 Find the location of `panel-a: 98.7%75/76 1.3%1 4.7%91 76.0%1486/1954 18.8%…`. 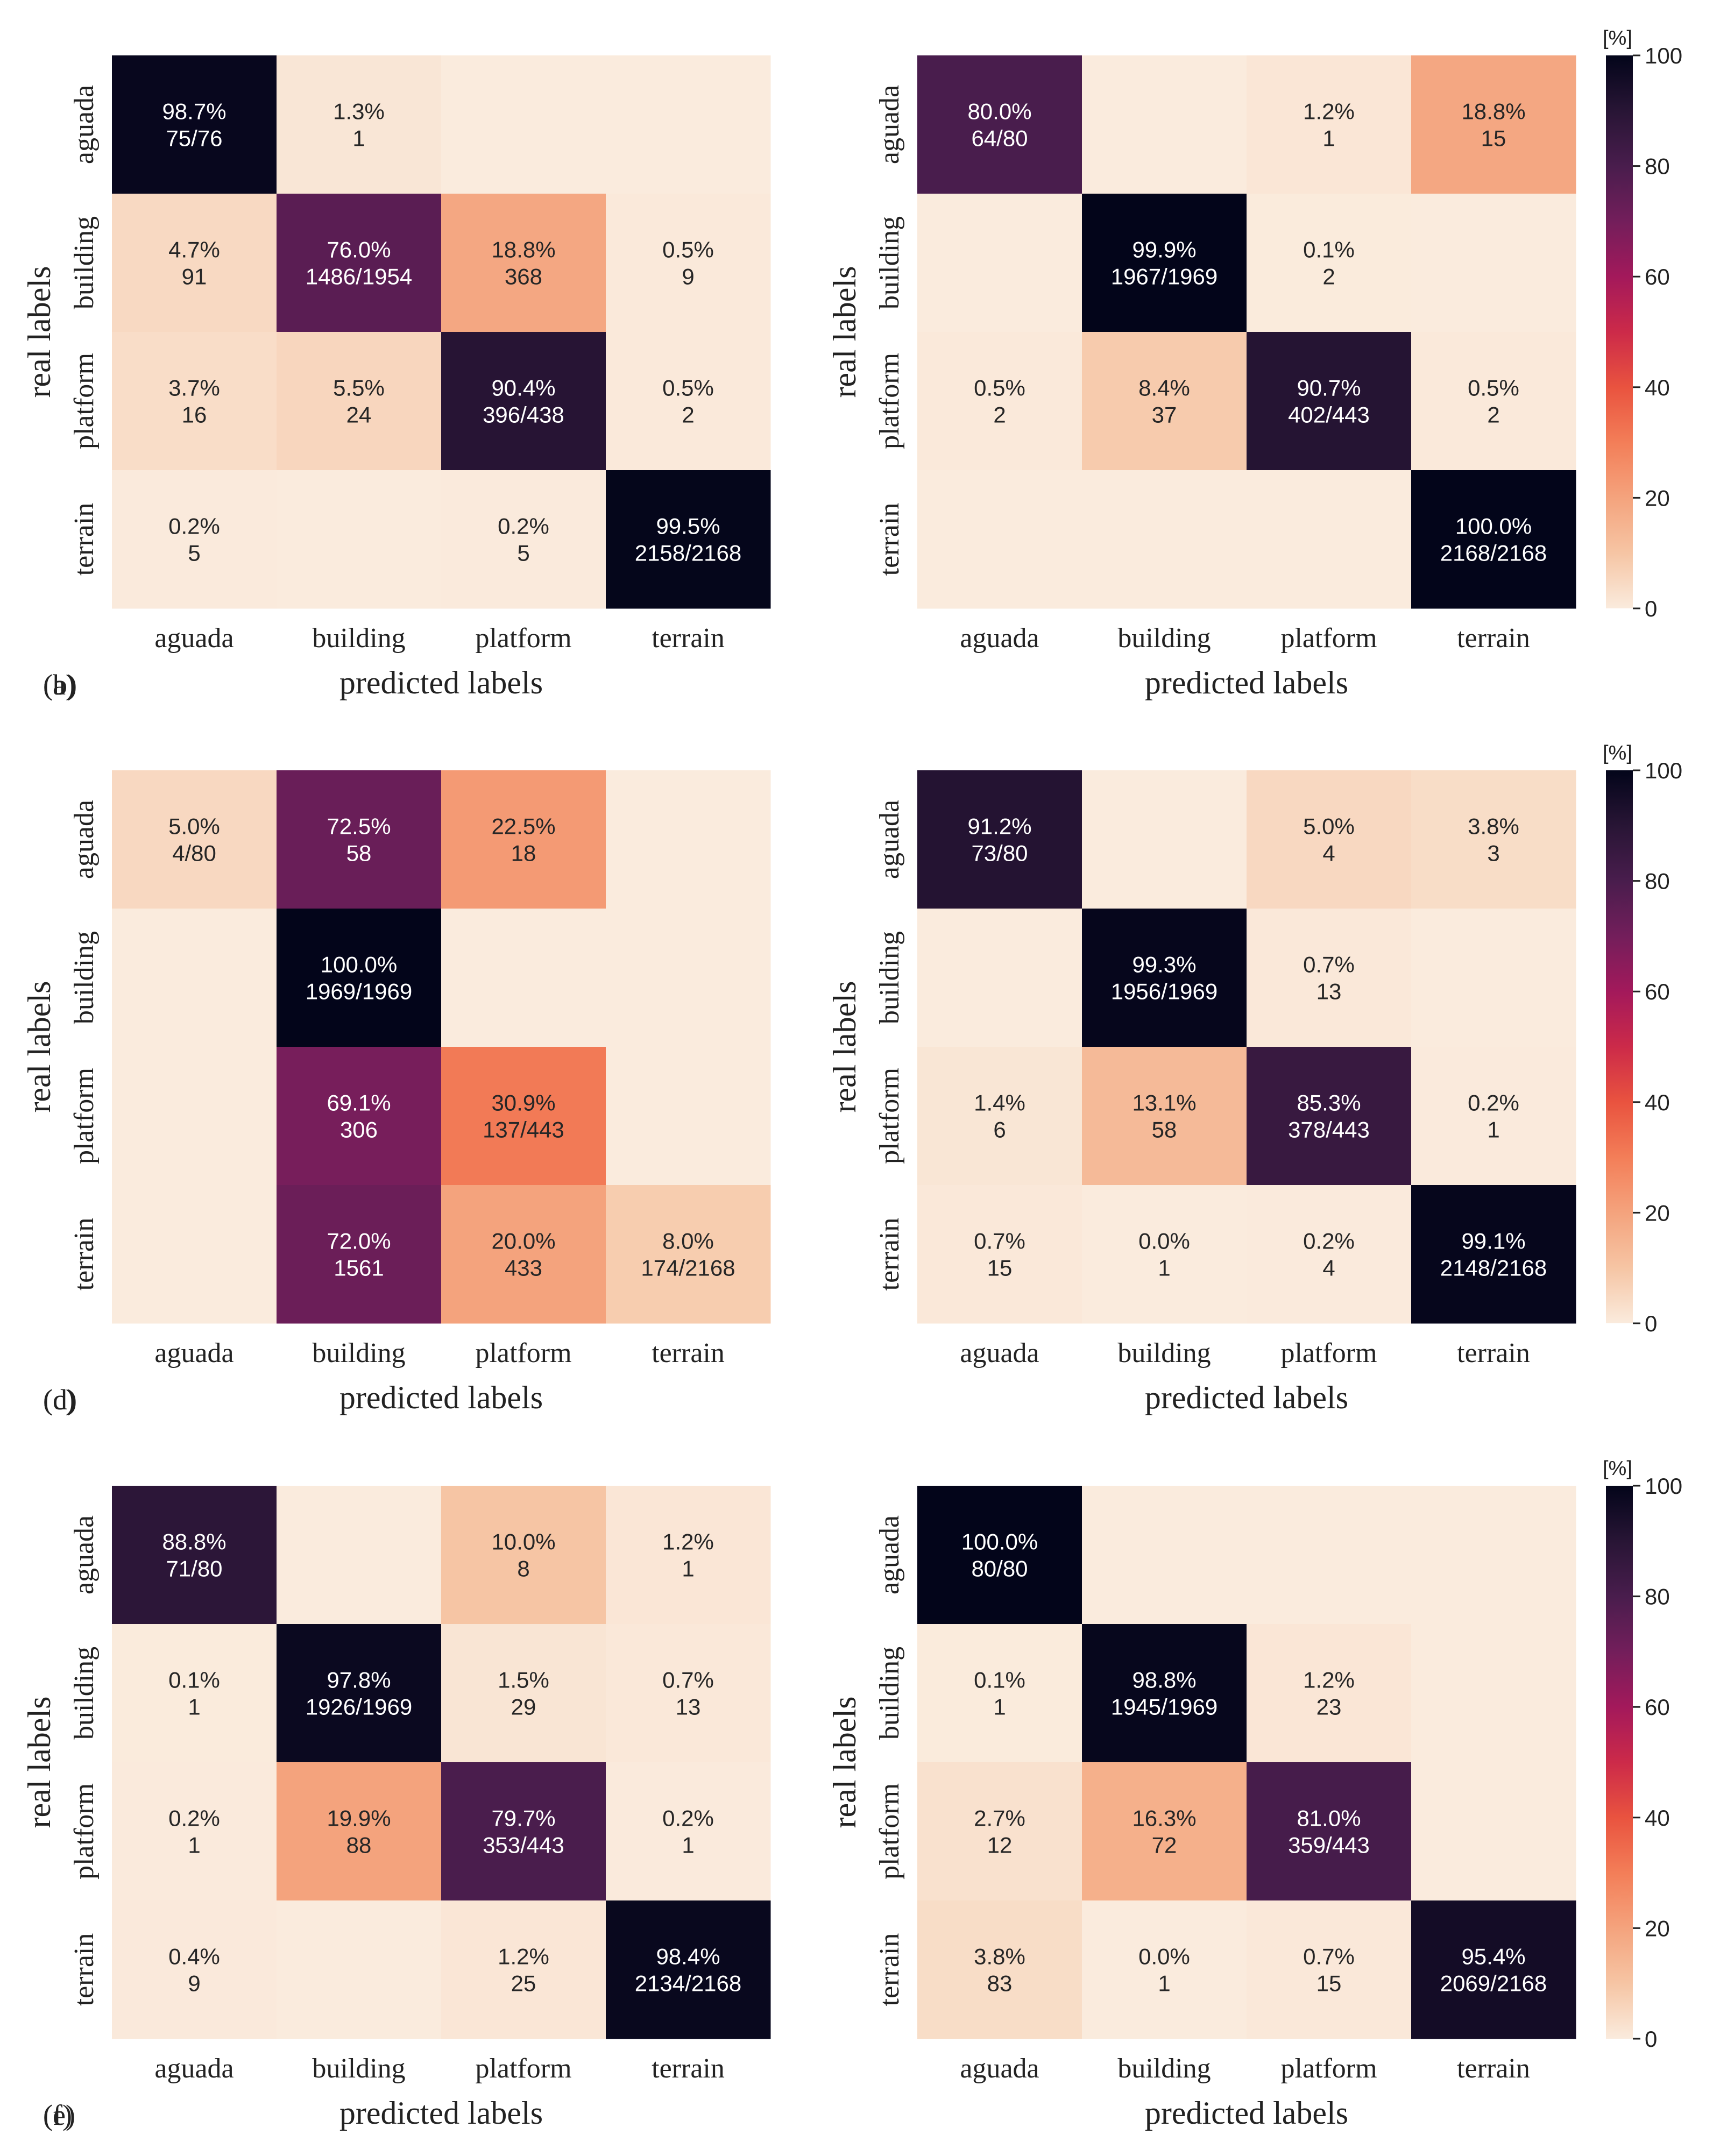

panel-a: 98.7%75/76 1.3%1 4.7%91 76.0%1486/1954 18.8%… is located at coordinates (396, 378).